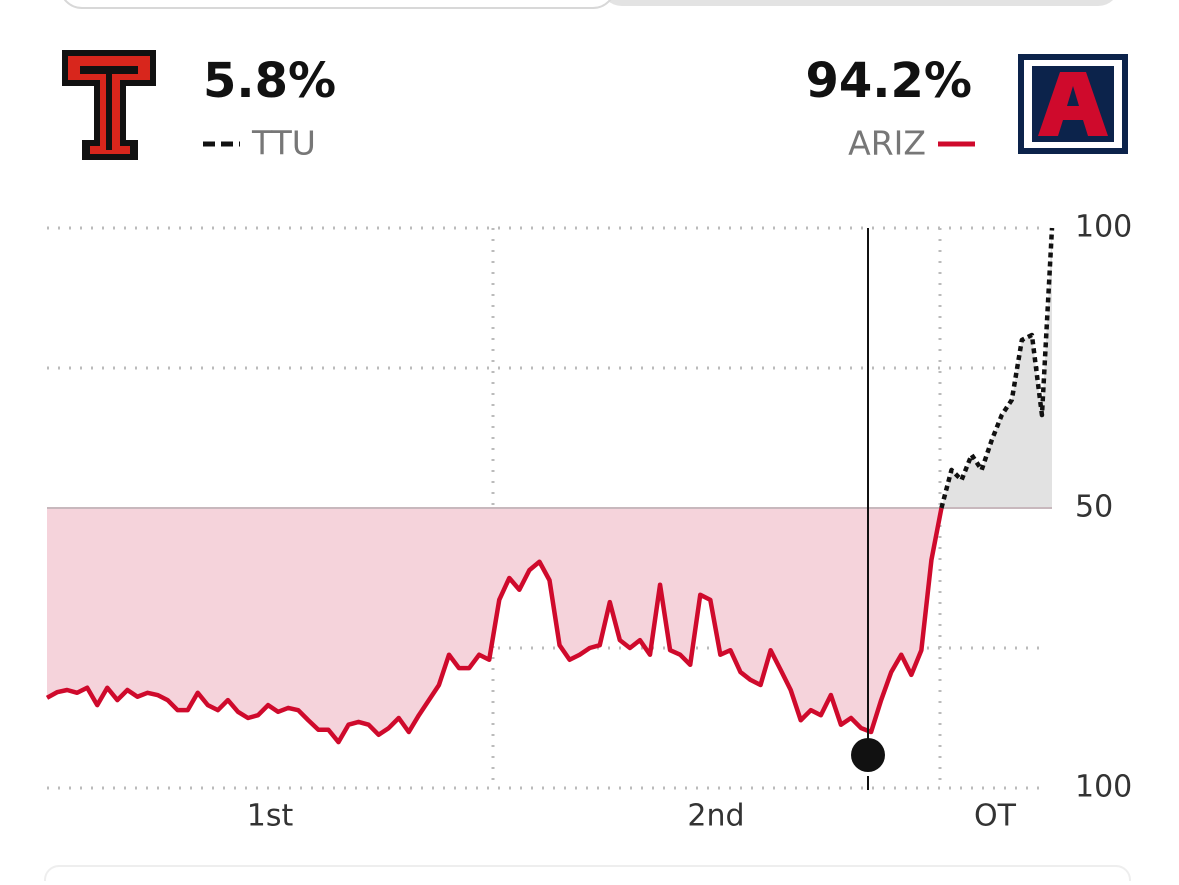 This screenshot has width=1179, height=885. I want to click on cursor-dot, so click(868, 755).